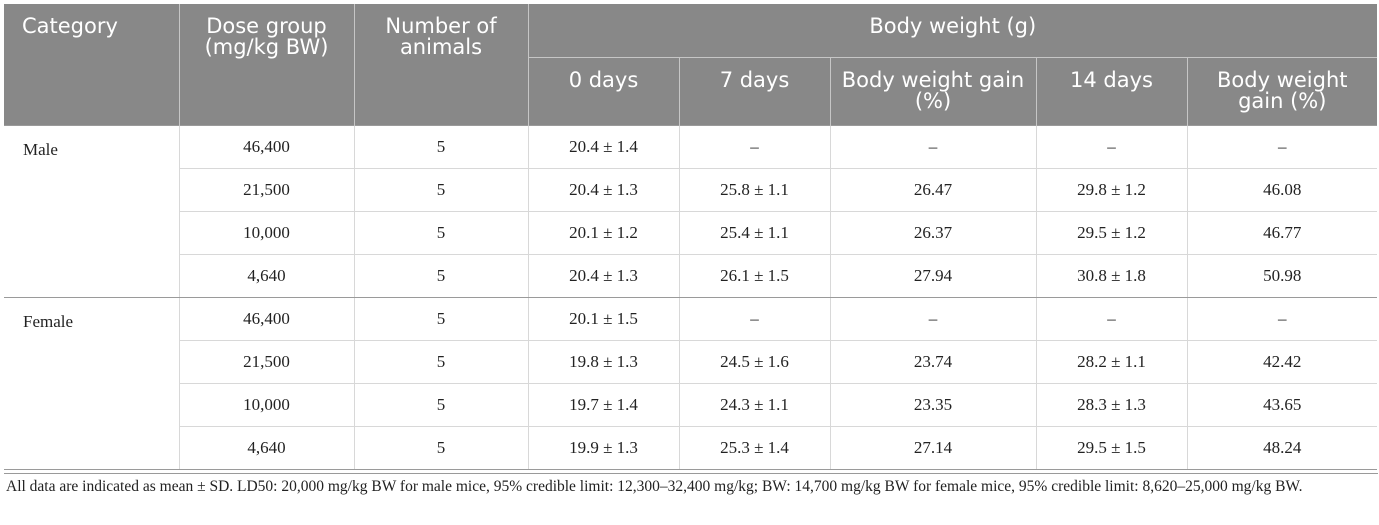  I want to click on day0-cell: 20.1 ± 1.2, so click(603, 233).